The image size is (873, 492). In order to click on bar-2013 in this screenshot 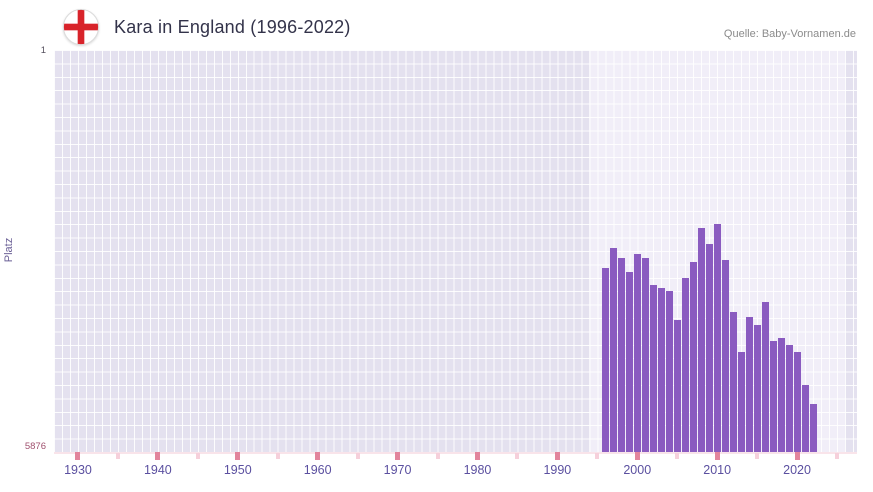, I will do `click(741, 401)`.